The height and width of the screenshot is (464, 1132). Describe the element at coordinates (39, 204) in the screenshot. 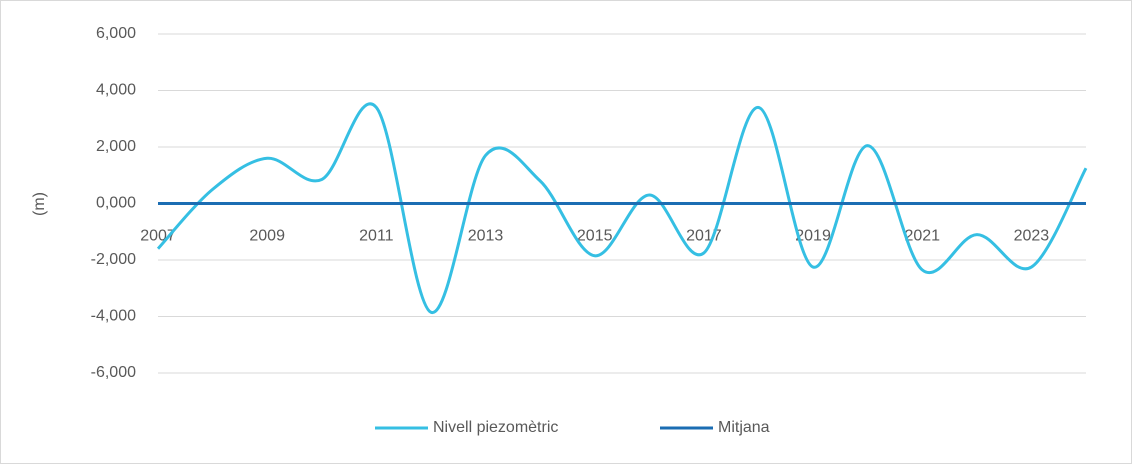

I see `y-axis-label: (m)` at that location.